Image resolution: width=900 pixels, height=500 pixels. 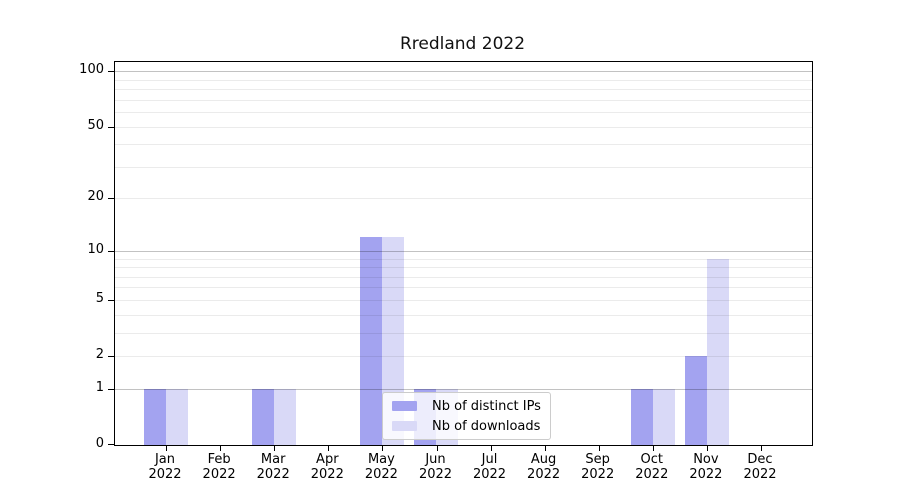 I want to click on bar-nb-of-distinct-ips-oct, so click(x=641, y=416).